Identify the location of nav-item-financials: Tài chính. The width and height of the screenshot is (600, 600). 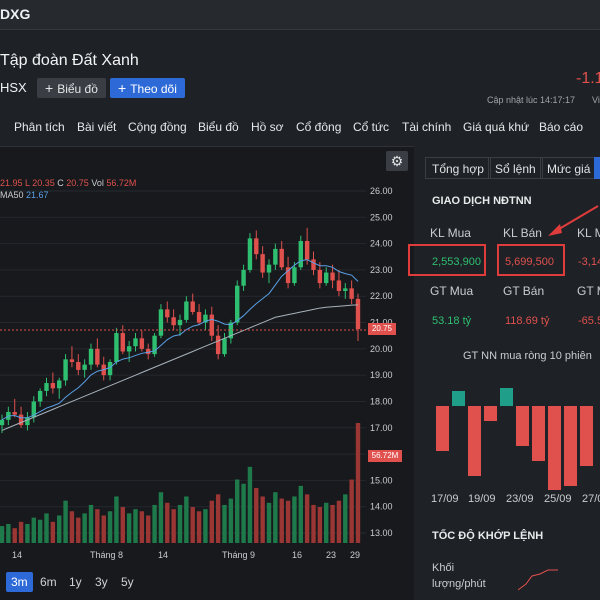
(427, 127).